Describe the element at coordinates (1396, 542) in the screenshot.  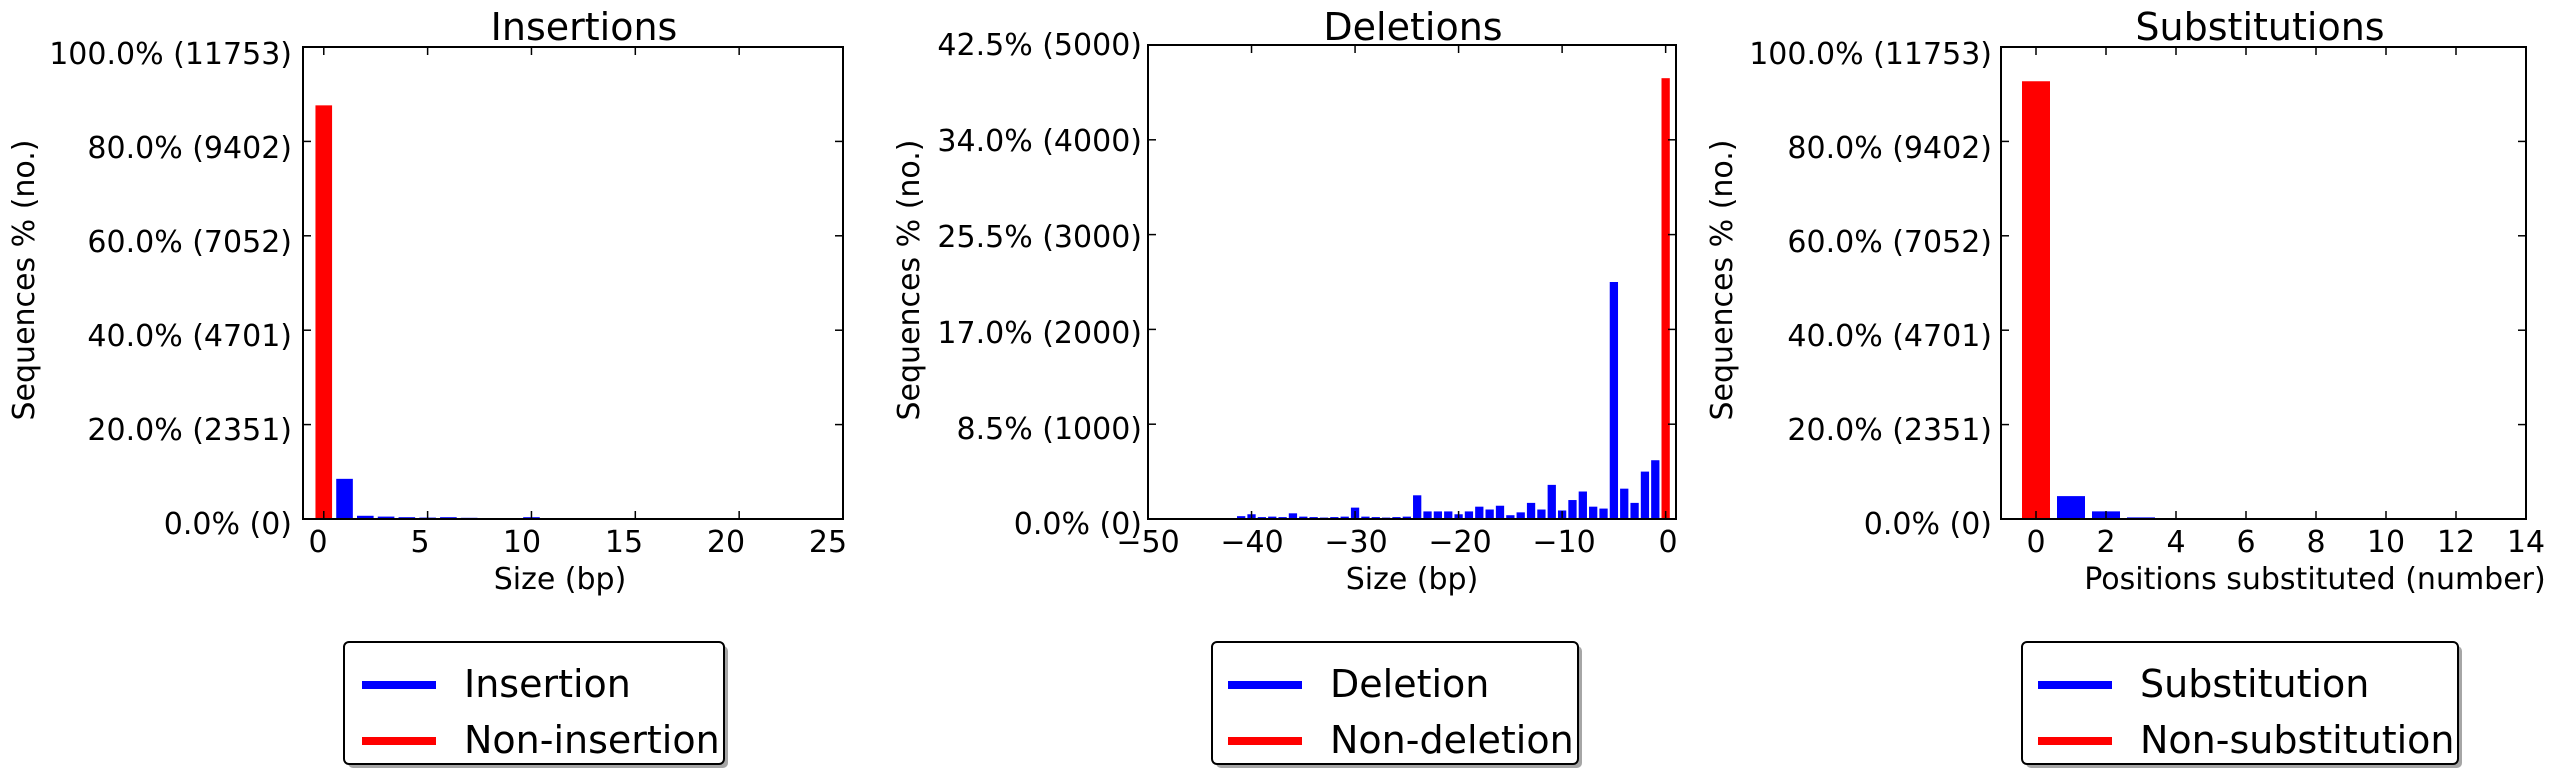
I see `x-tick-labels: −50 −40 −30 −20 −10 0` at that location.